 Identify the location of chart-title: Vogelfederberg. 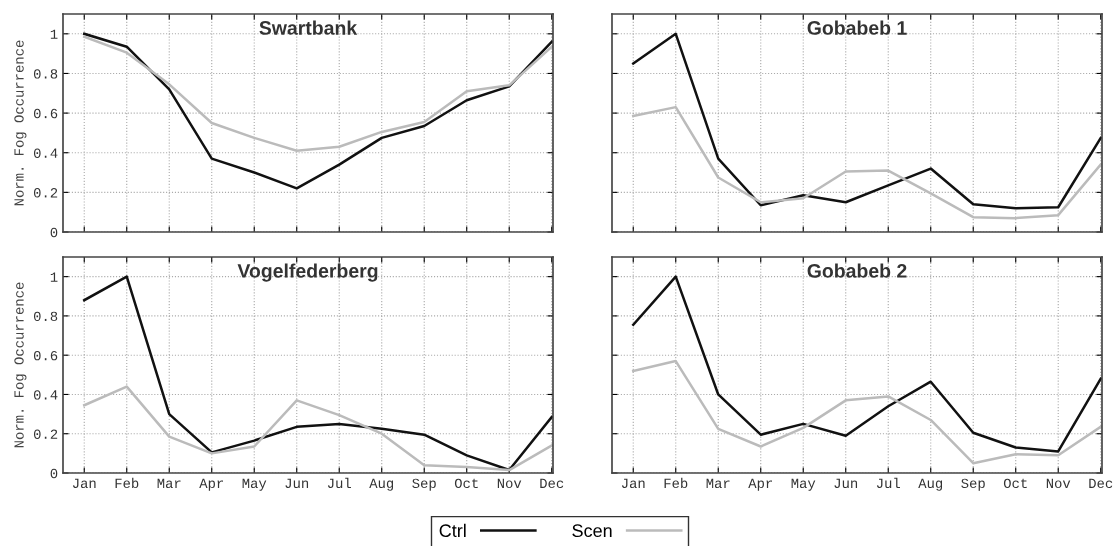
(307, 272).